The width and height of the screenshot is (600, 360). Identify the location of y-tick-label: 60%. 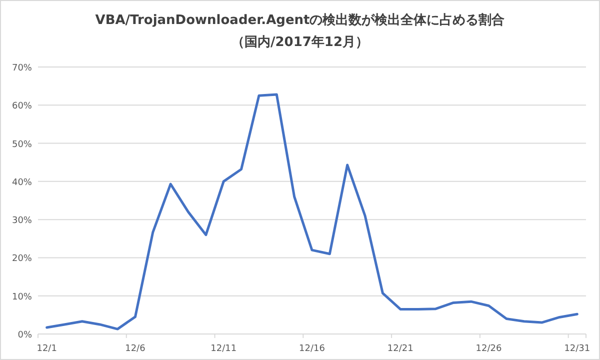
(22, 107).